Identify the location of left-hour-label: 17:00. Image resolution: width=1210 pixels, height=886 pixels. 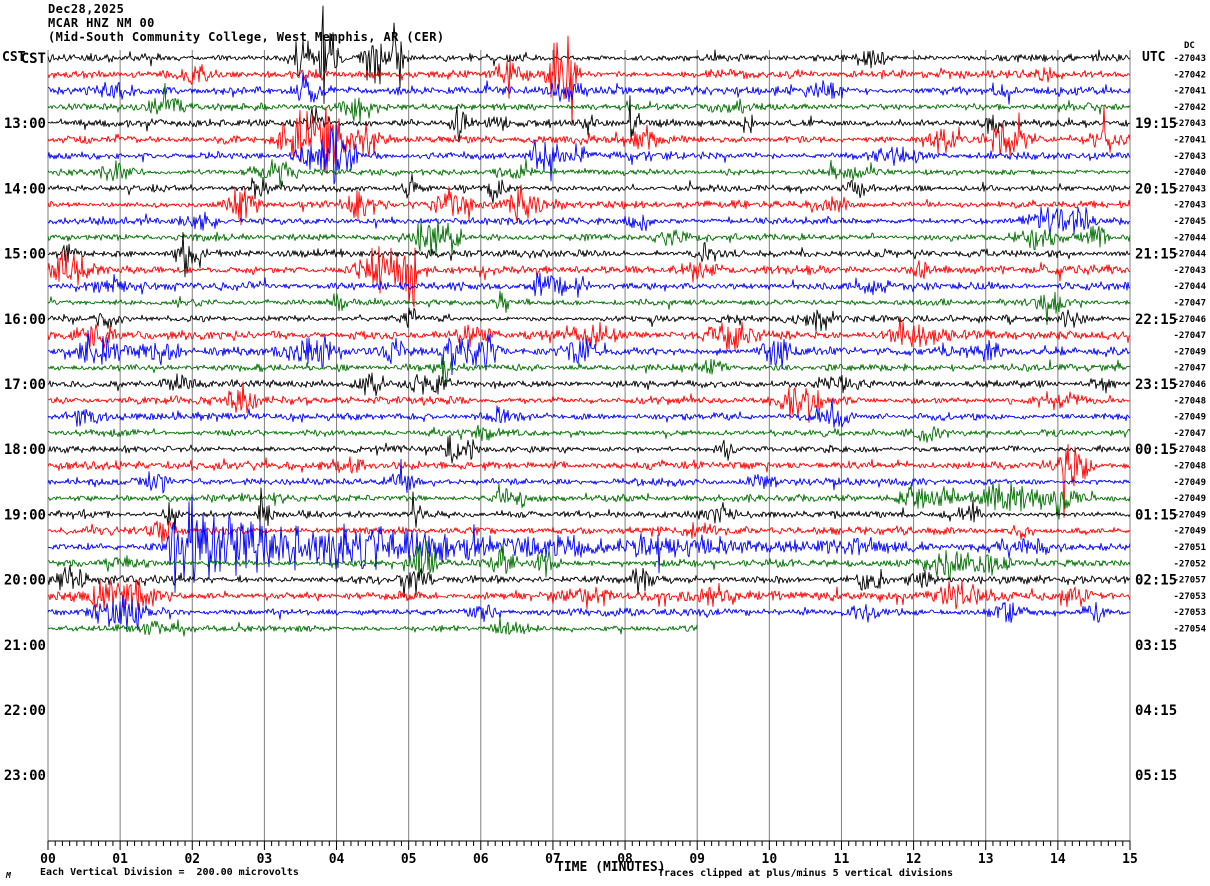
(25, 385).